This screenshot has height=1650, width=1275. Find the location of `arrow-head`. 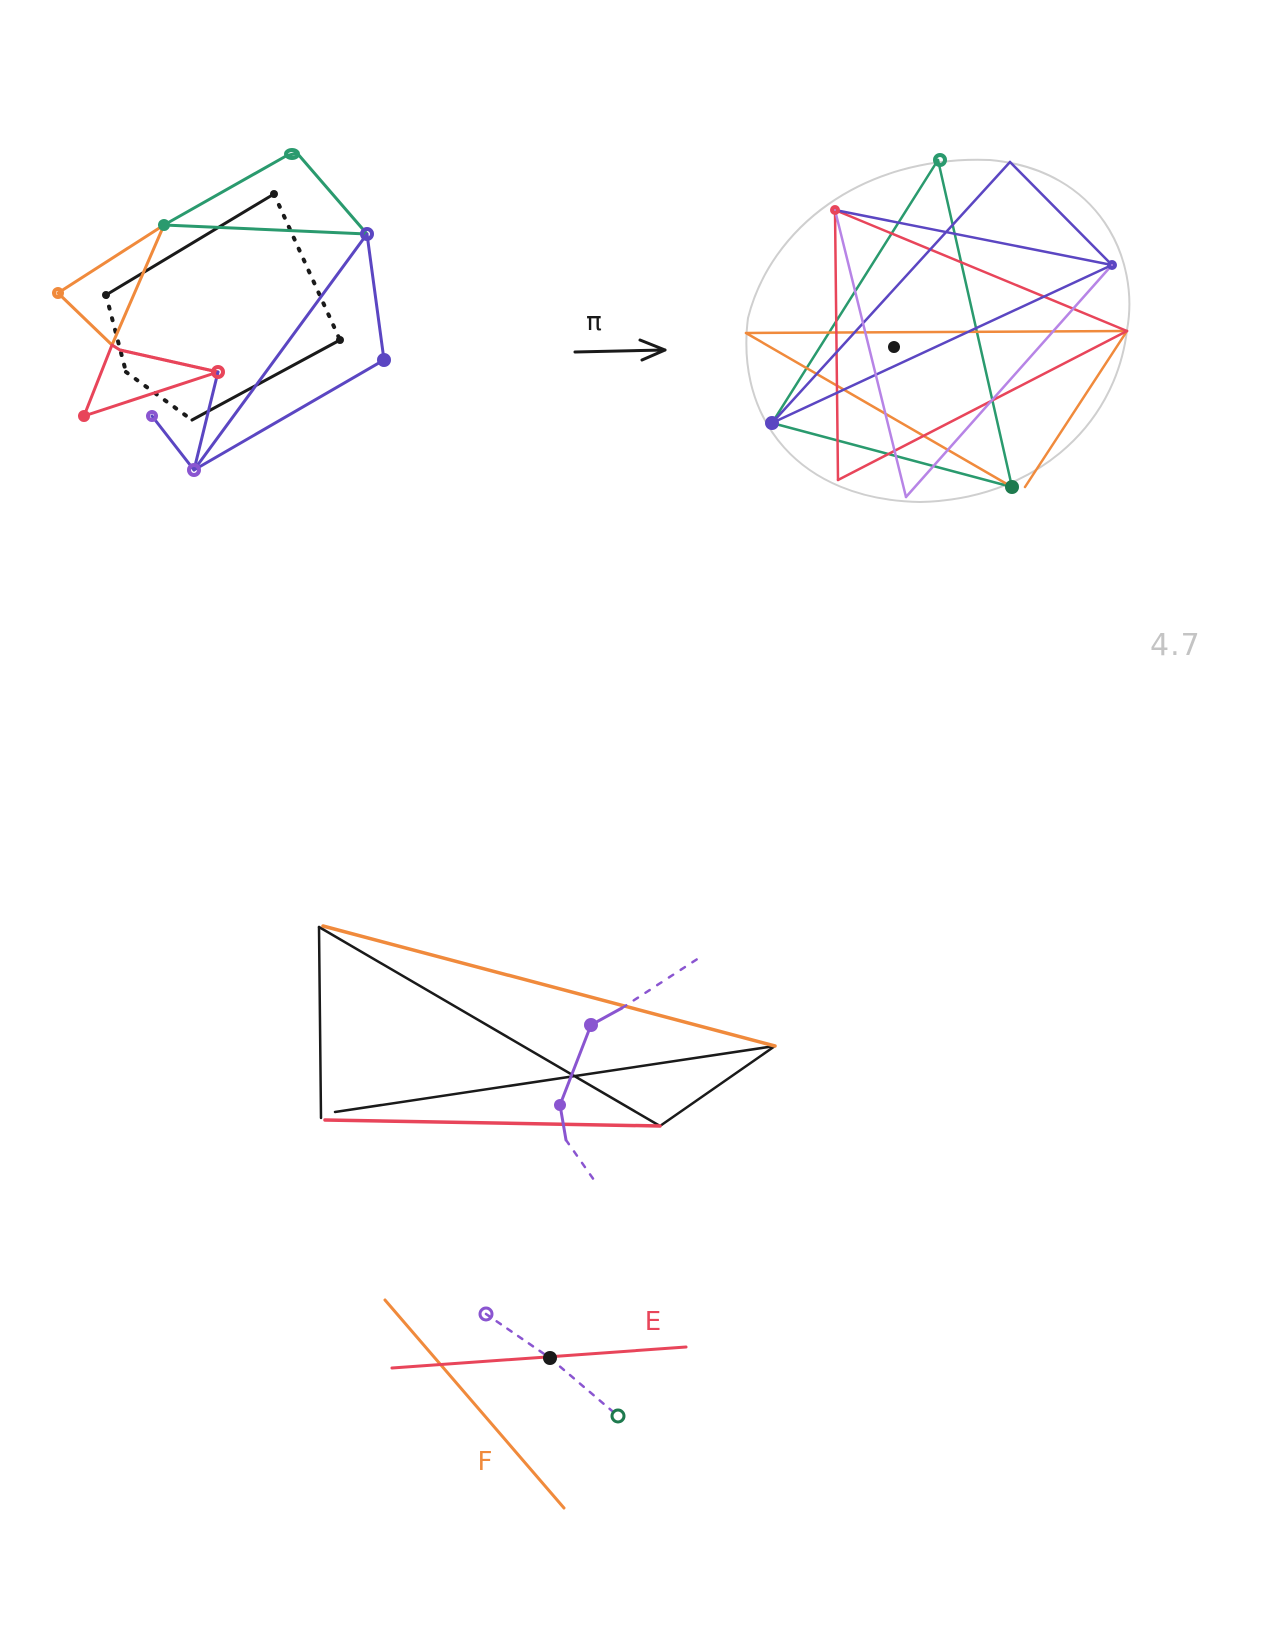

arrow-head is located at coordinates (652, 350).